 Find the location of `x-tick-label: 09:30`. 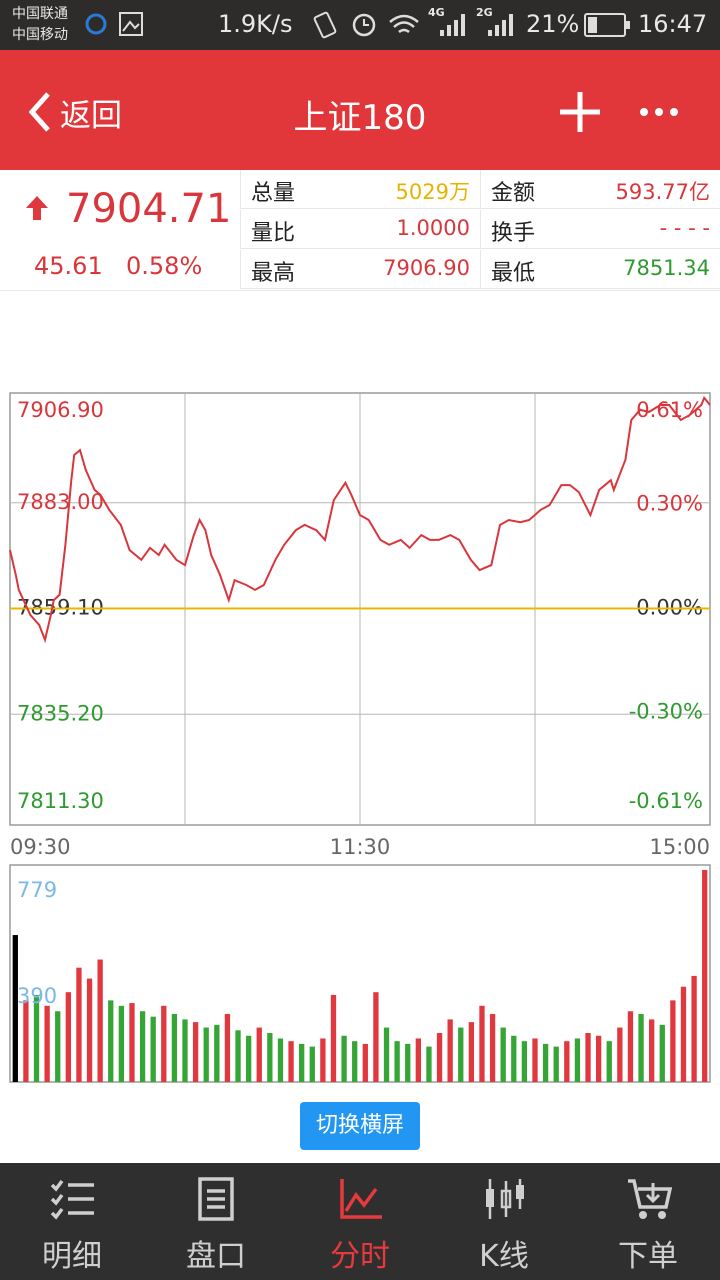

x-tick-label: 09:30 is located at coordinates (40, 847).